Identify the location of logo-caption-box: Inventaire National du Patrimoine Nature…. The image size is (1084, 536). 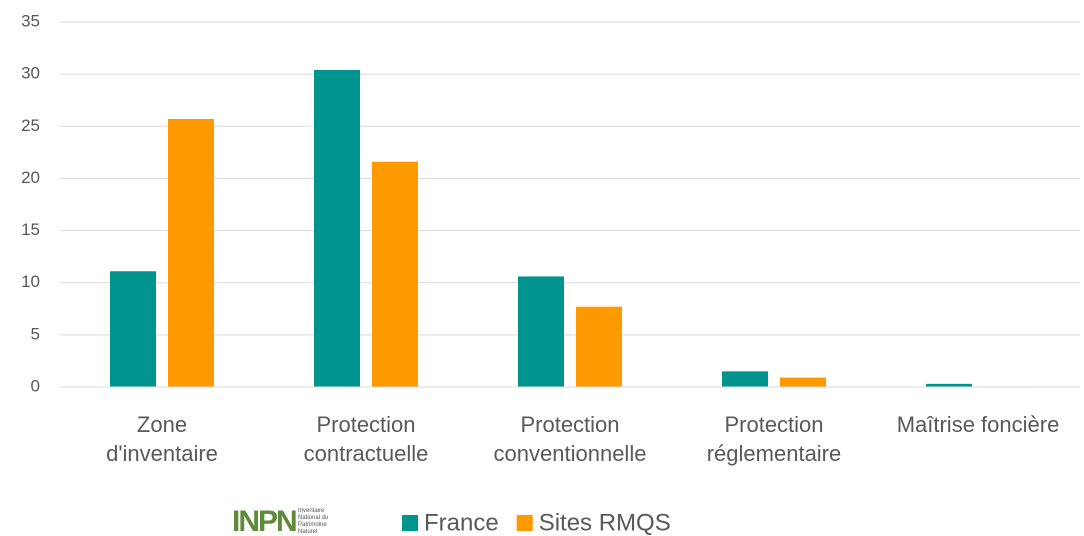
(313, 521).